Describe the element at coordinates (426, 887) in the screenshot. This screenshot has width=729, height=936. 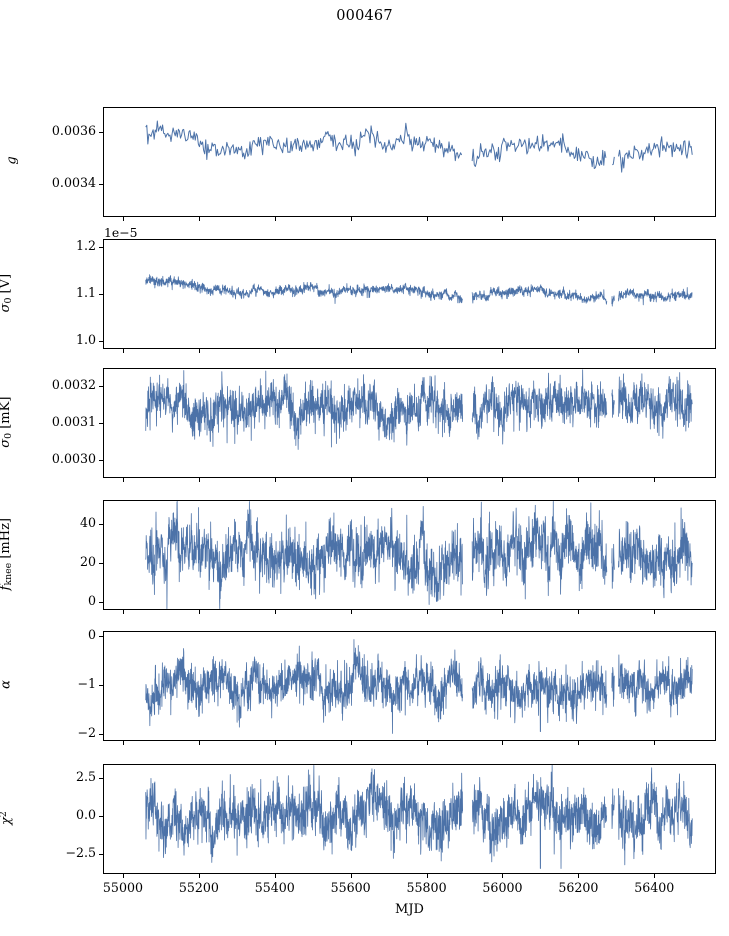
I see `x-tick-label: 55800` at that location.